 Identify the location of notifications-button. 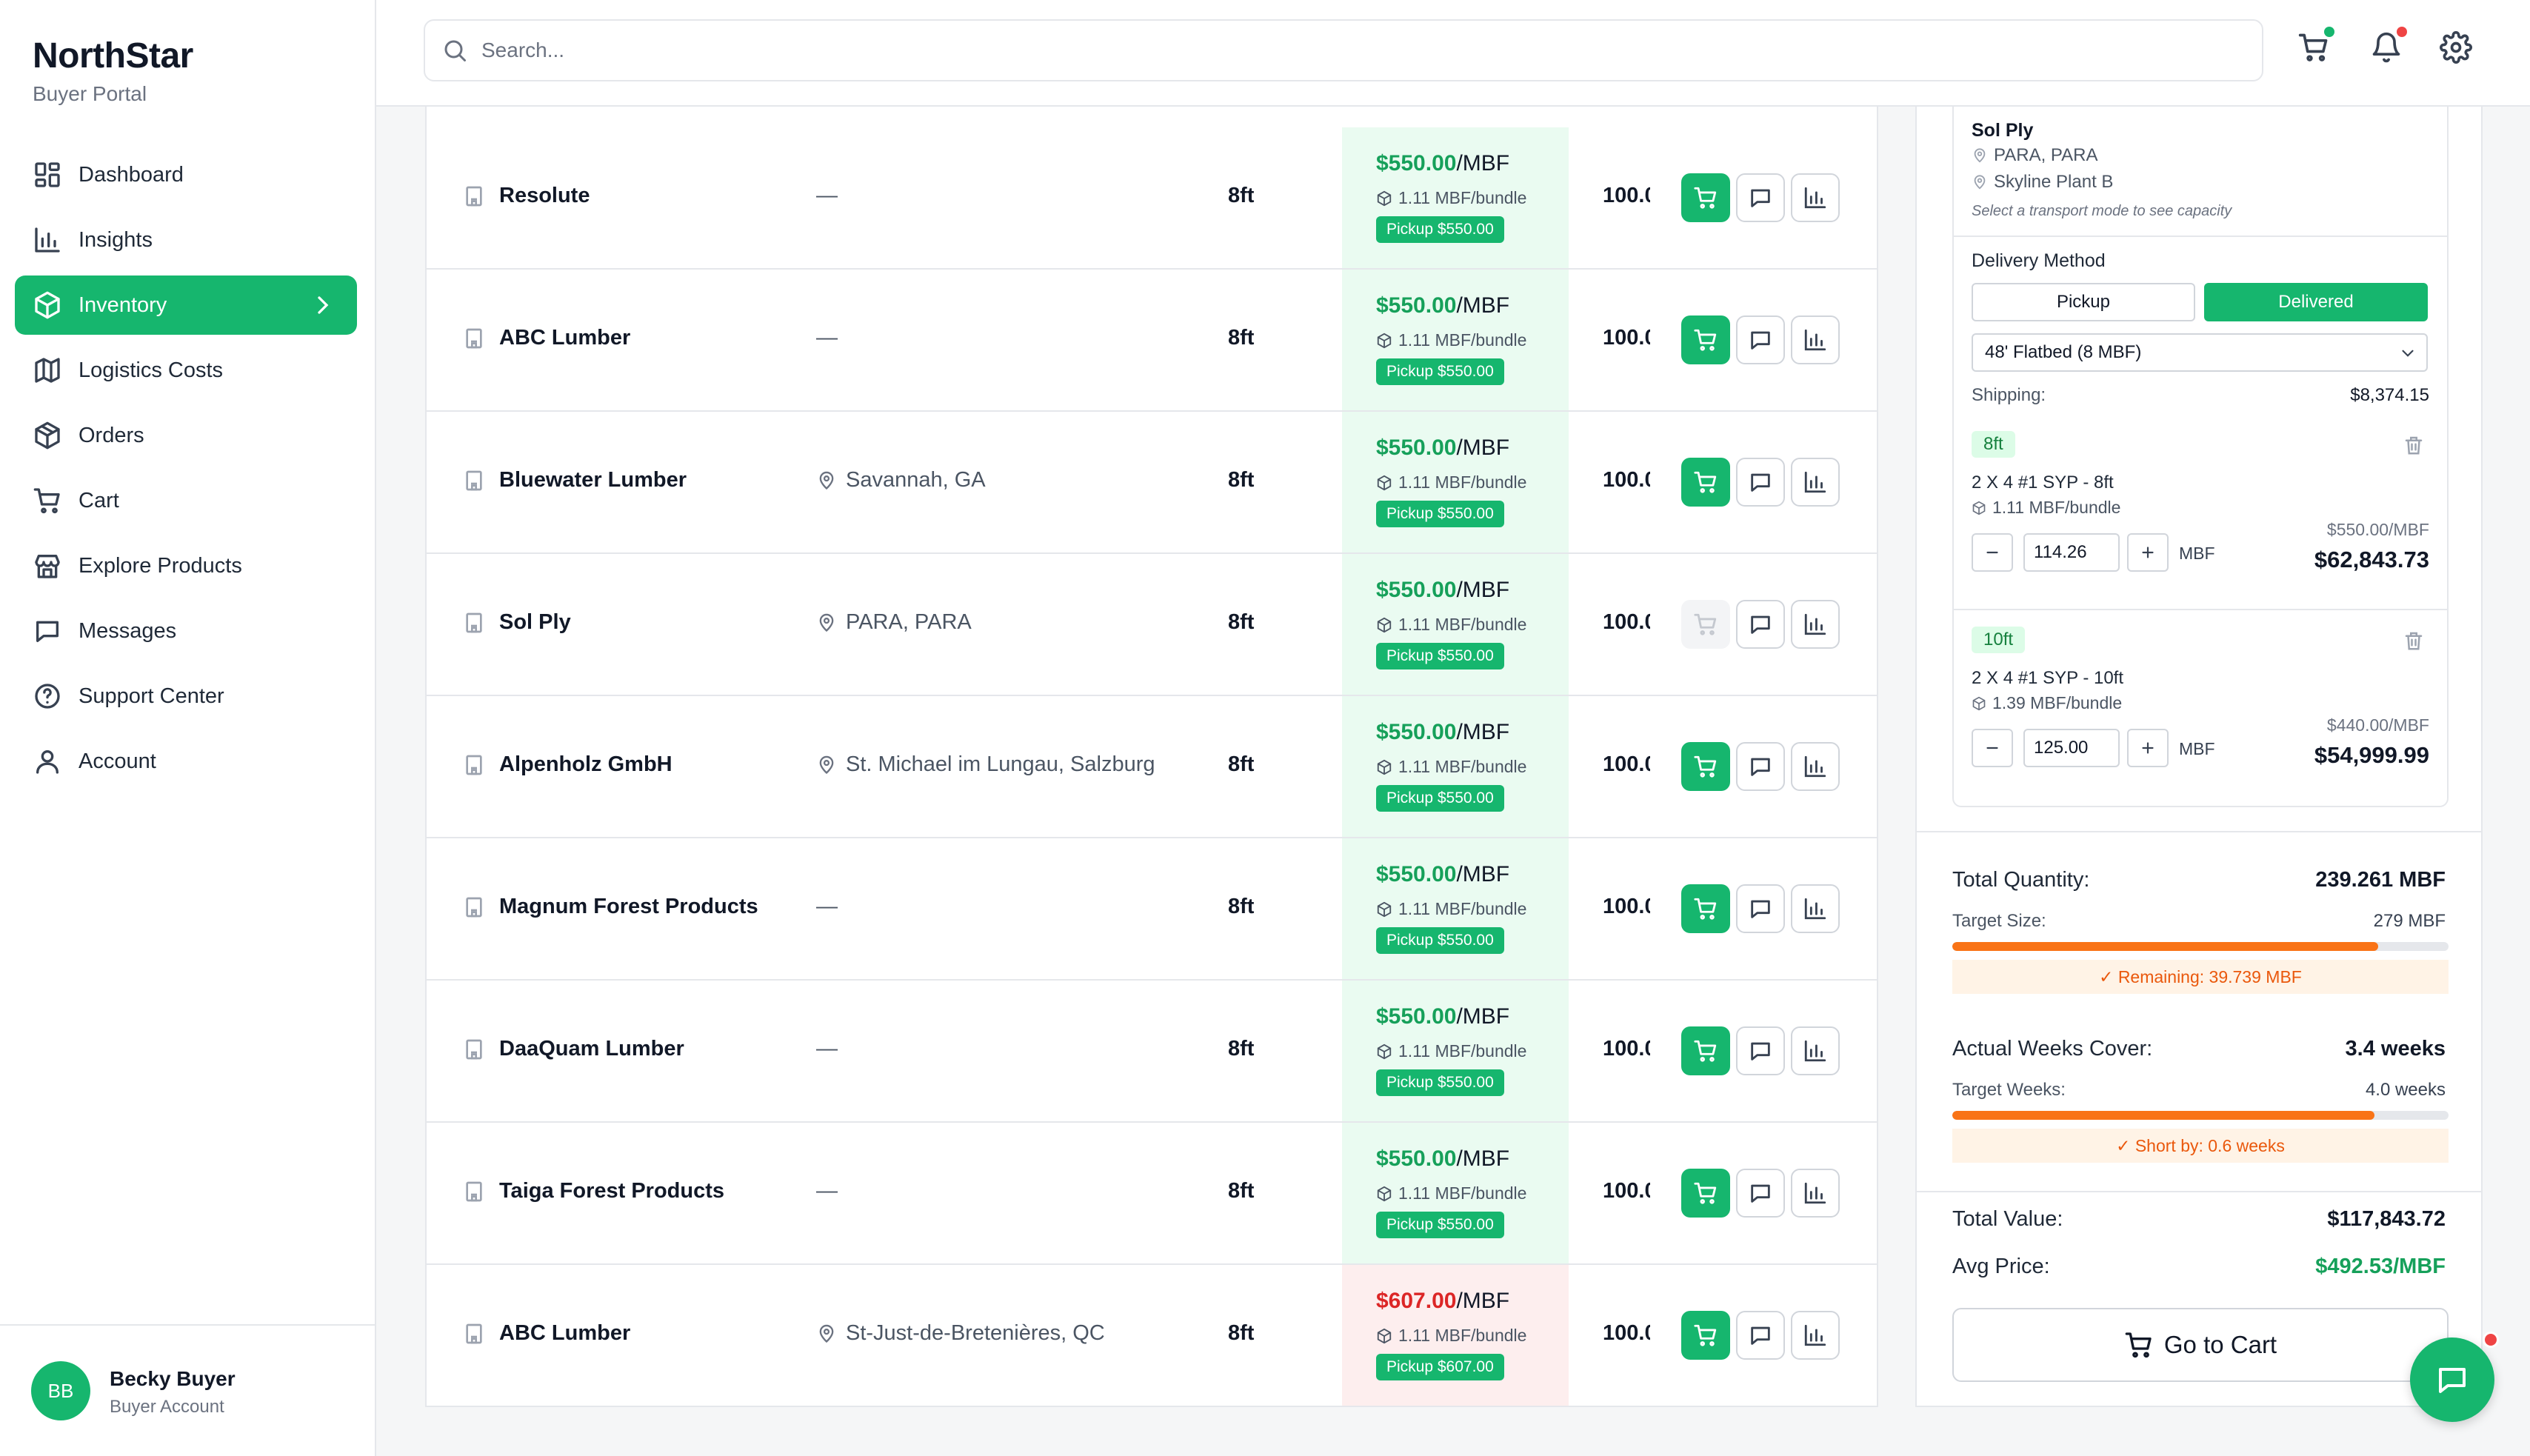
(2388, 45).